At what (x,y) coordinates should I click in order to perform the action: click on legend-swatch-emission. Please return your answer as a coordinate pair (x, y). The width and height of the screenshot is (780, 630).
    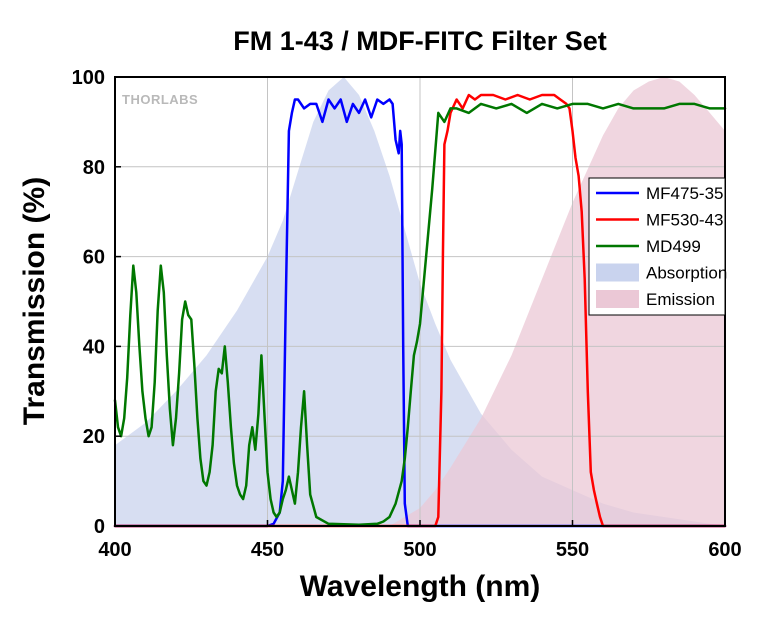
    Looking at the image, I should click on (617, 299).